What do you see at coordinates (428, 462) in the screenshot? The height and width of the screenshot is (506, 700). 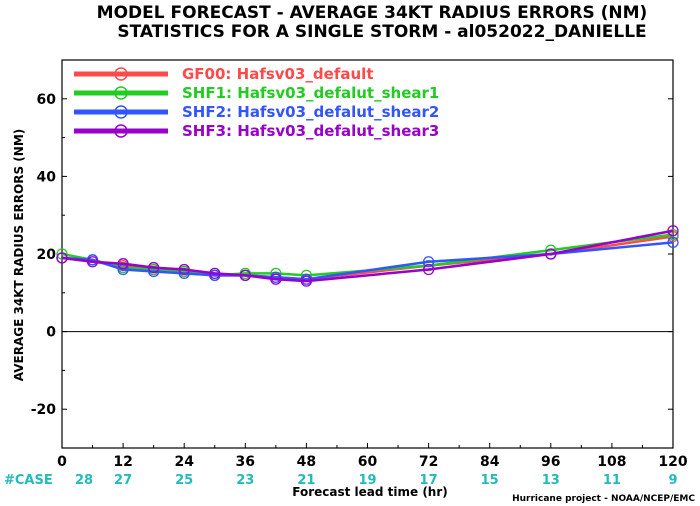 I see `x-tick-label: 72` at bounding box center [428, 462].